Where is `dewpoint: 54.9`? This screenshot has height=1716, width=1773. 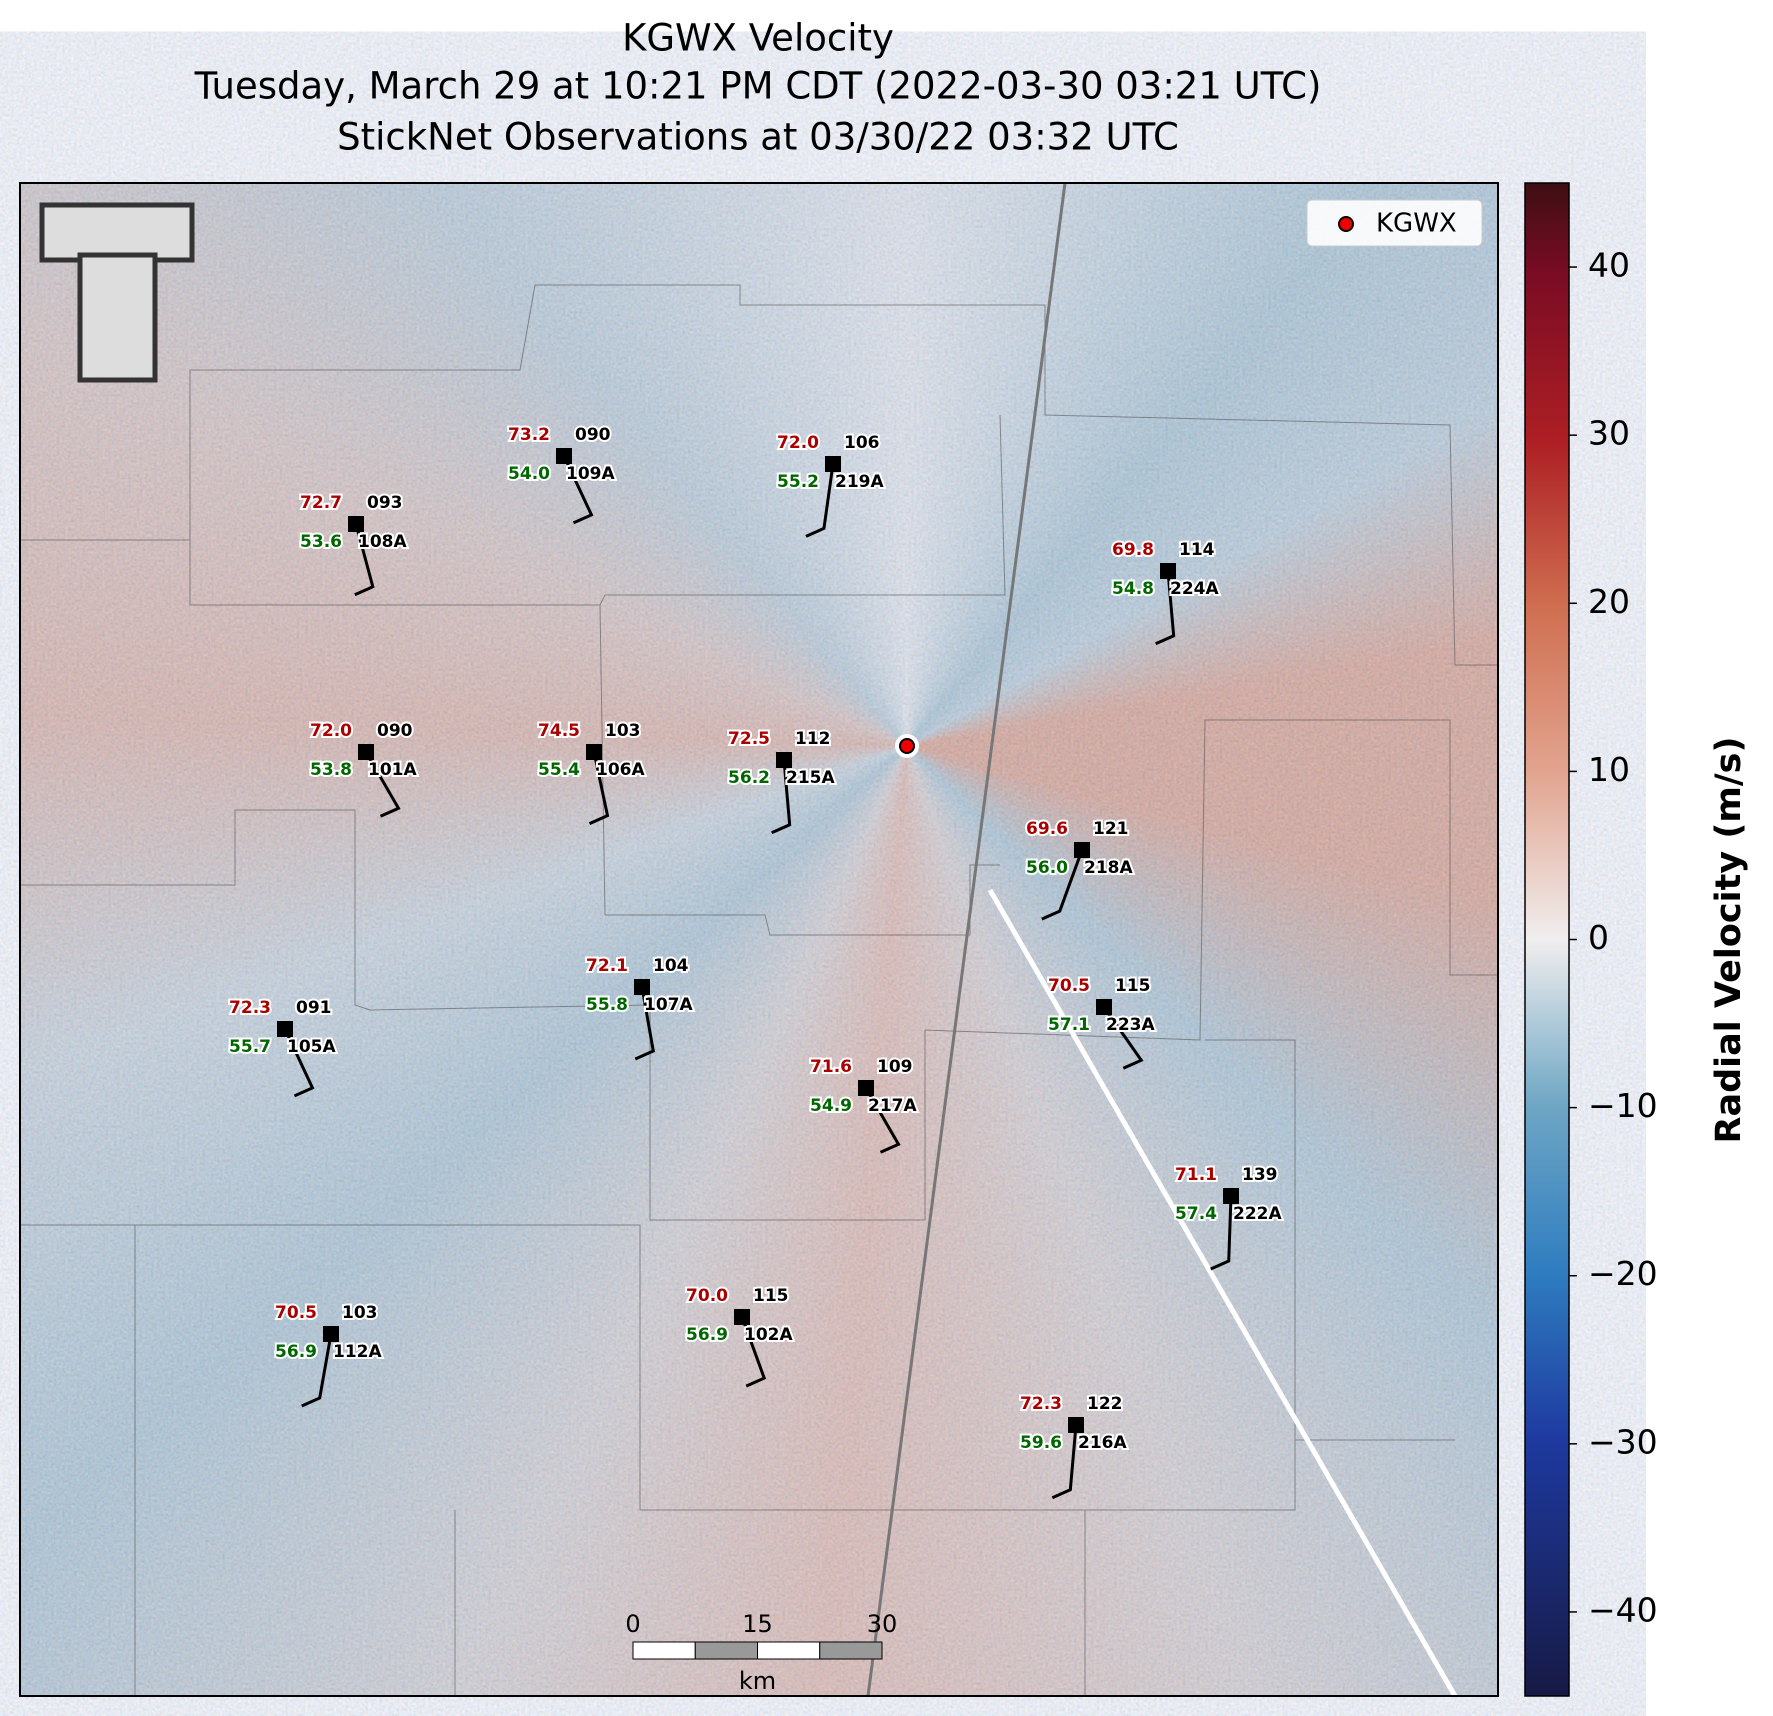
dewpoint: 54.9 is located at coordinates (831, 1106).